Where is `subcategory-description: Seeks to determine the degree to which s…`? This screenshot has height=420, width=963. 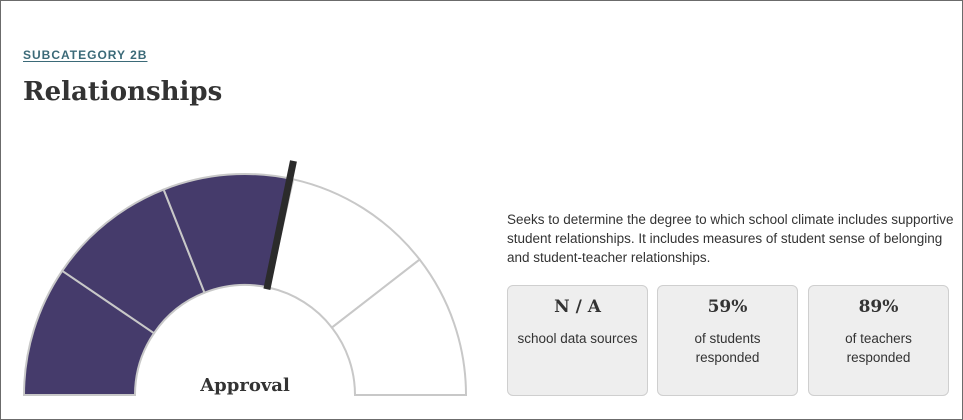
subcategory-description: Seeks to determine the degree to which s… is located at coordinates (730, 238).